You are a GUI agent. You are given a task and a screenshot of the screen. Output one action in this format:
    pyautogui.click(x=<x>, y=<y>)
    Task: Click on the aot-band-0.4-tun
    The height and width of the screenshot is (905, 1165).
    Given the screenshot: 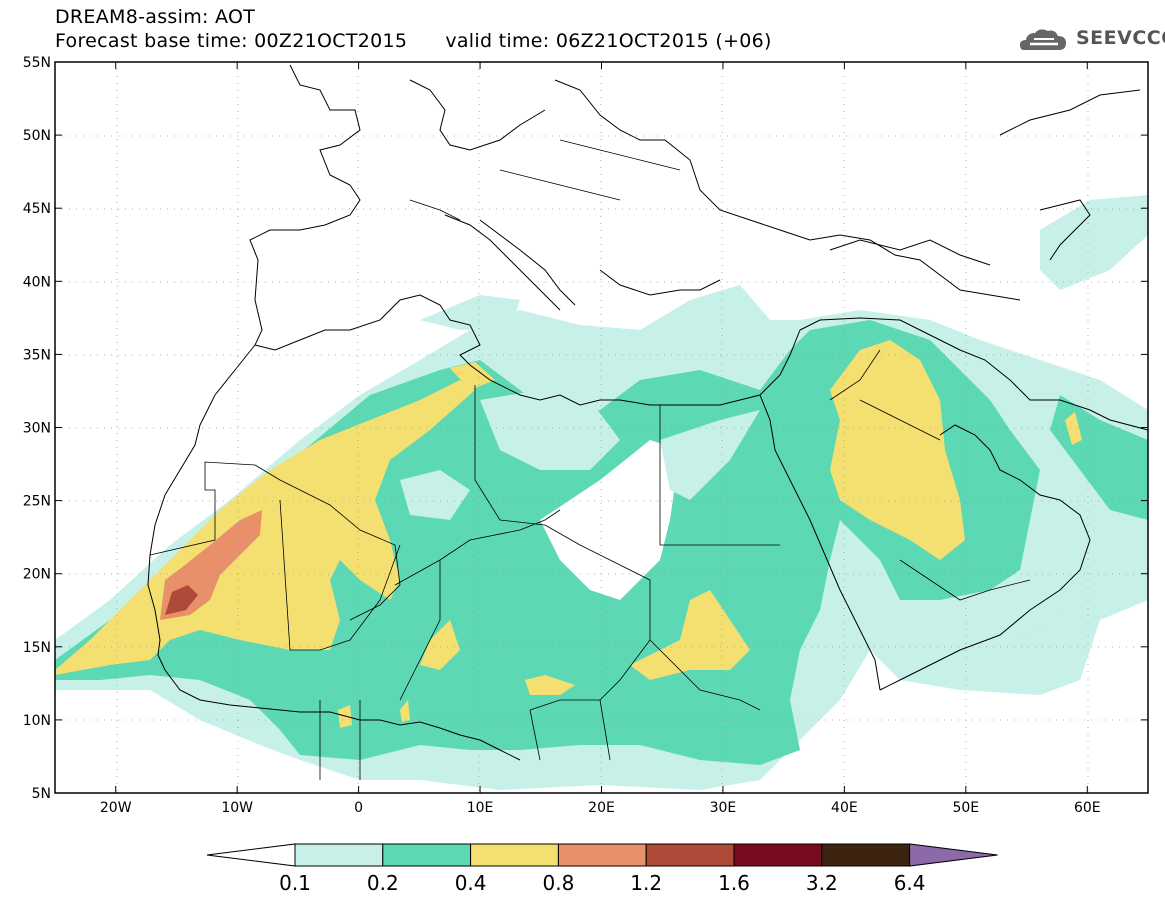 What is the action you would take?
    pyautogui.click(x=472, y=376)
    